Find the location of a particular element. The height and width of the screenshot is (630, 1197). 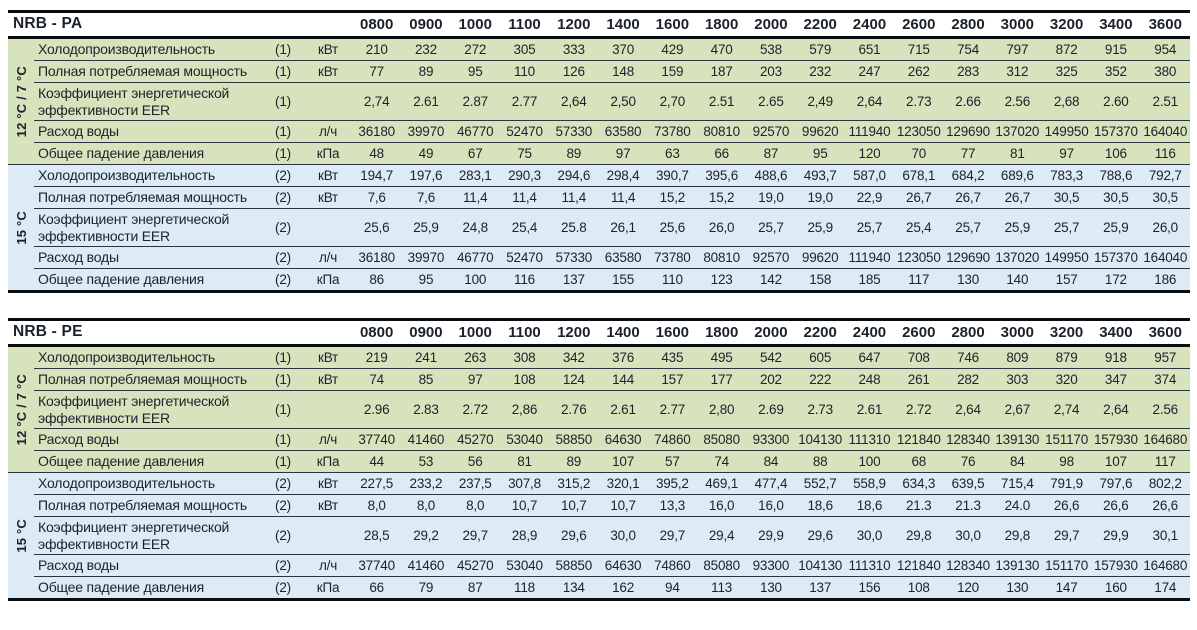

value-cell: 210 is located at coordinates (377, 49).